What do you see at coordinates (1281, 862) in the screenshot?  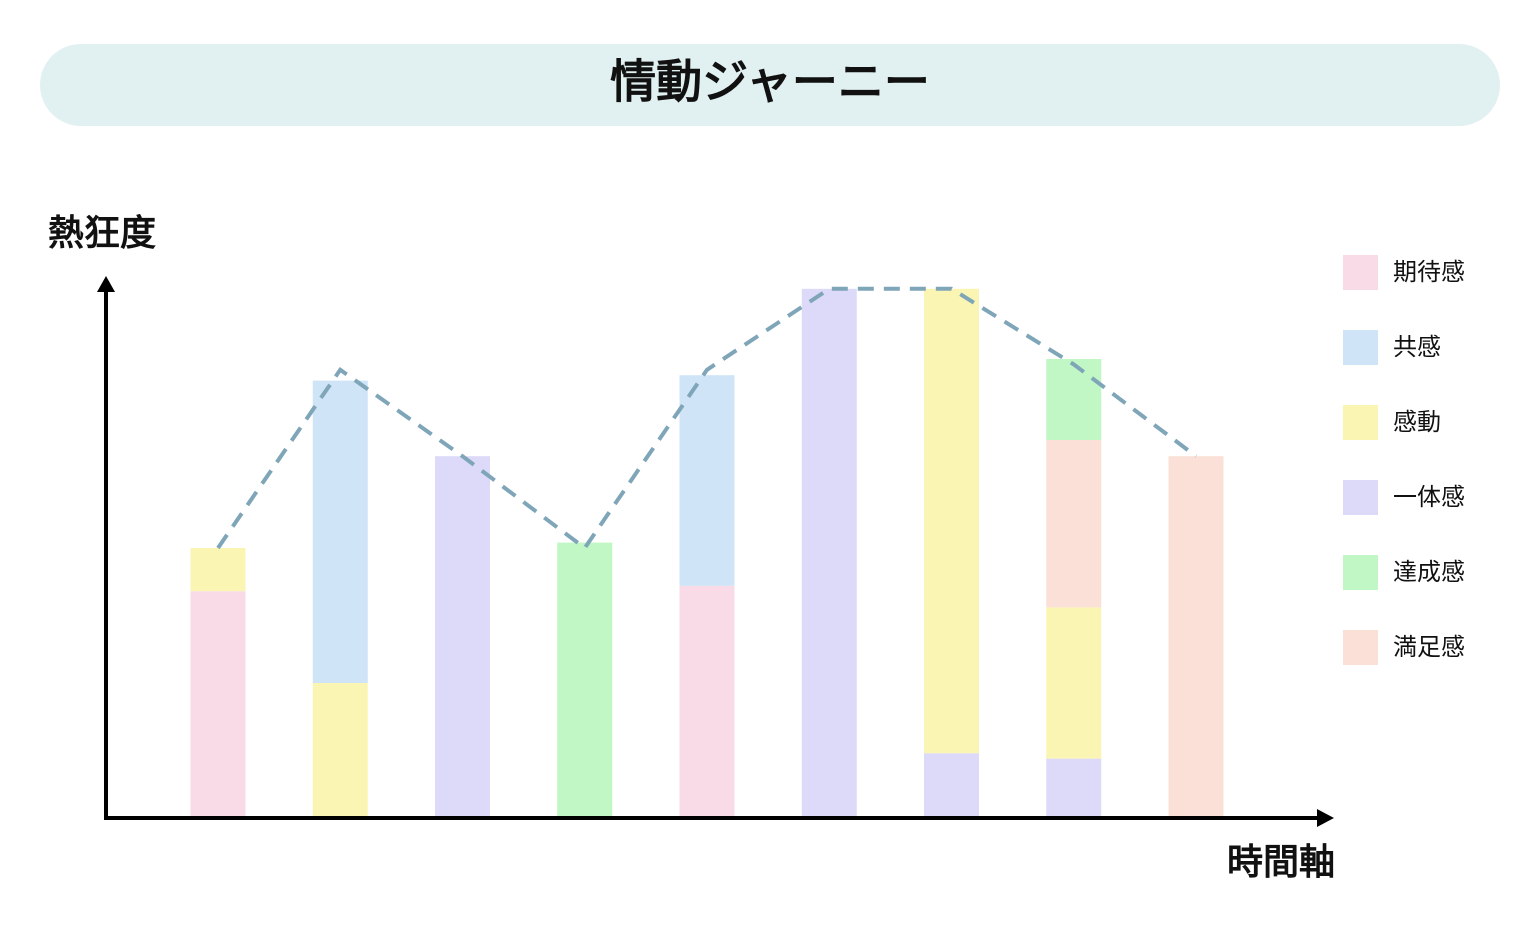 I see `x-axis-label: 時間軸` at bounding box center [1281, 862].